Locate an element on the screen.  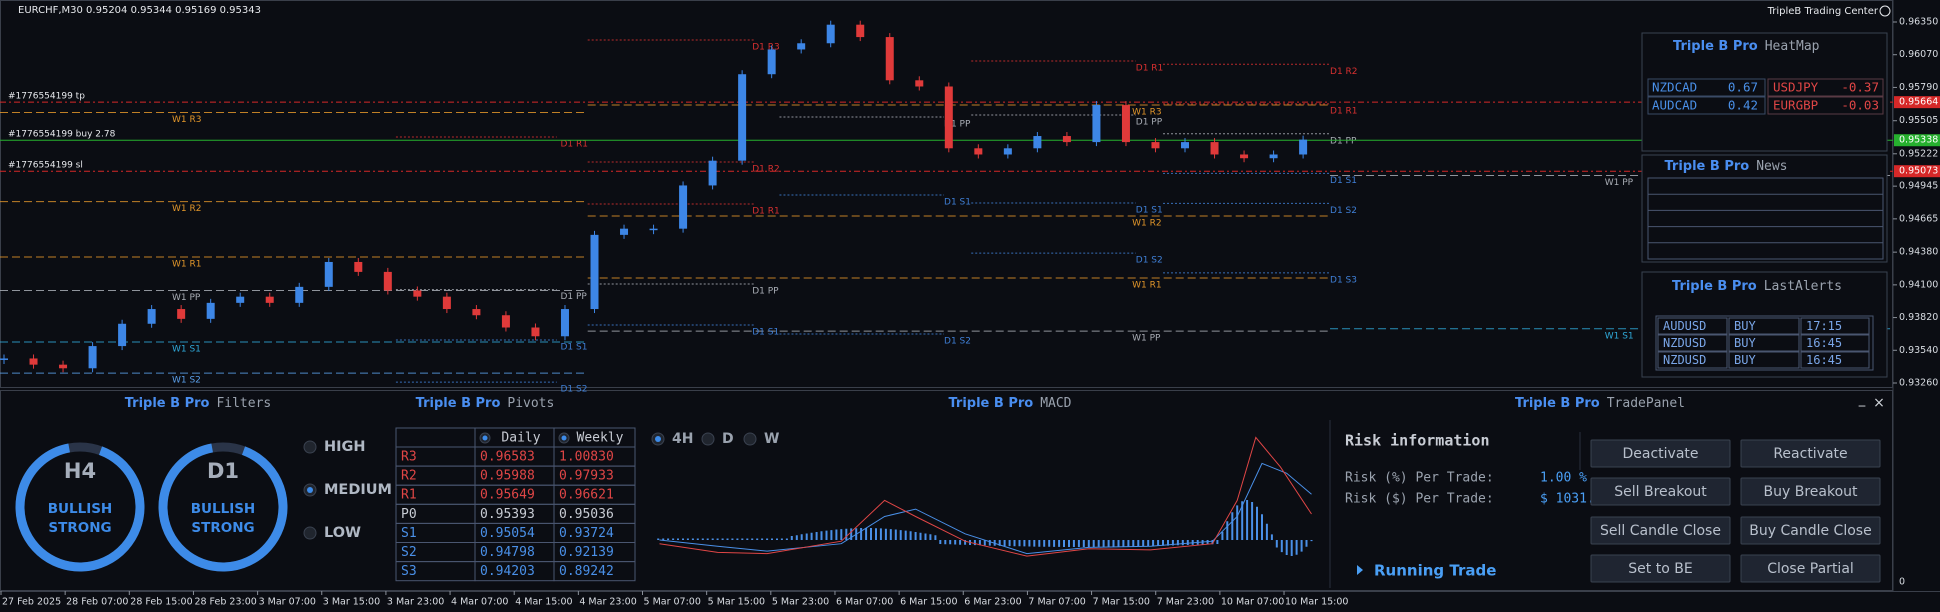
pivot-text: 0.95054 is located at coordinates (507, 533).